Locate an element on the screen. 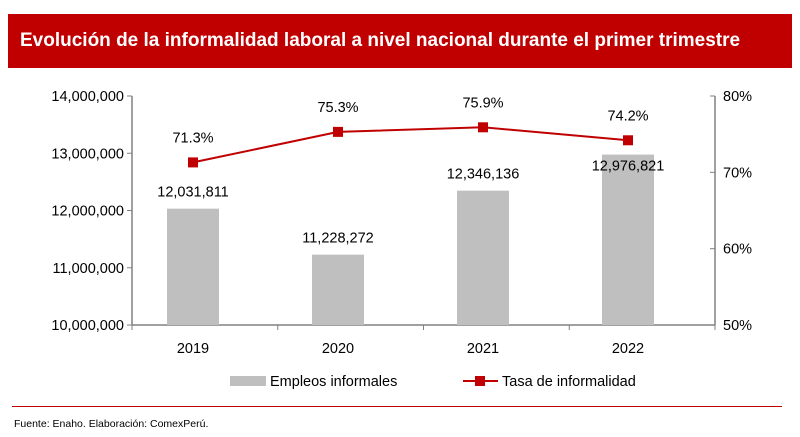 This screenshot has height=437, width=800. y-right-tick-label: 60% is located at coordinates (737, 250).